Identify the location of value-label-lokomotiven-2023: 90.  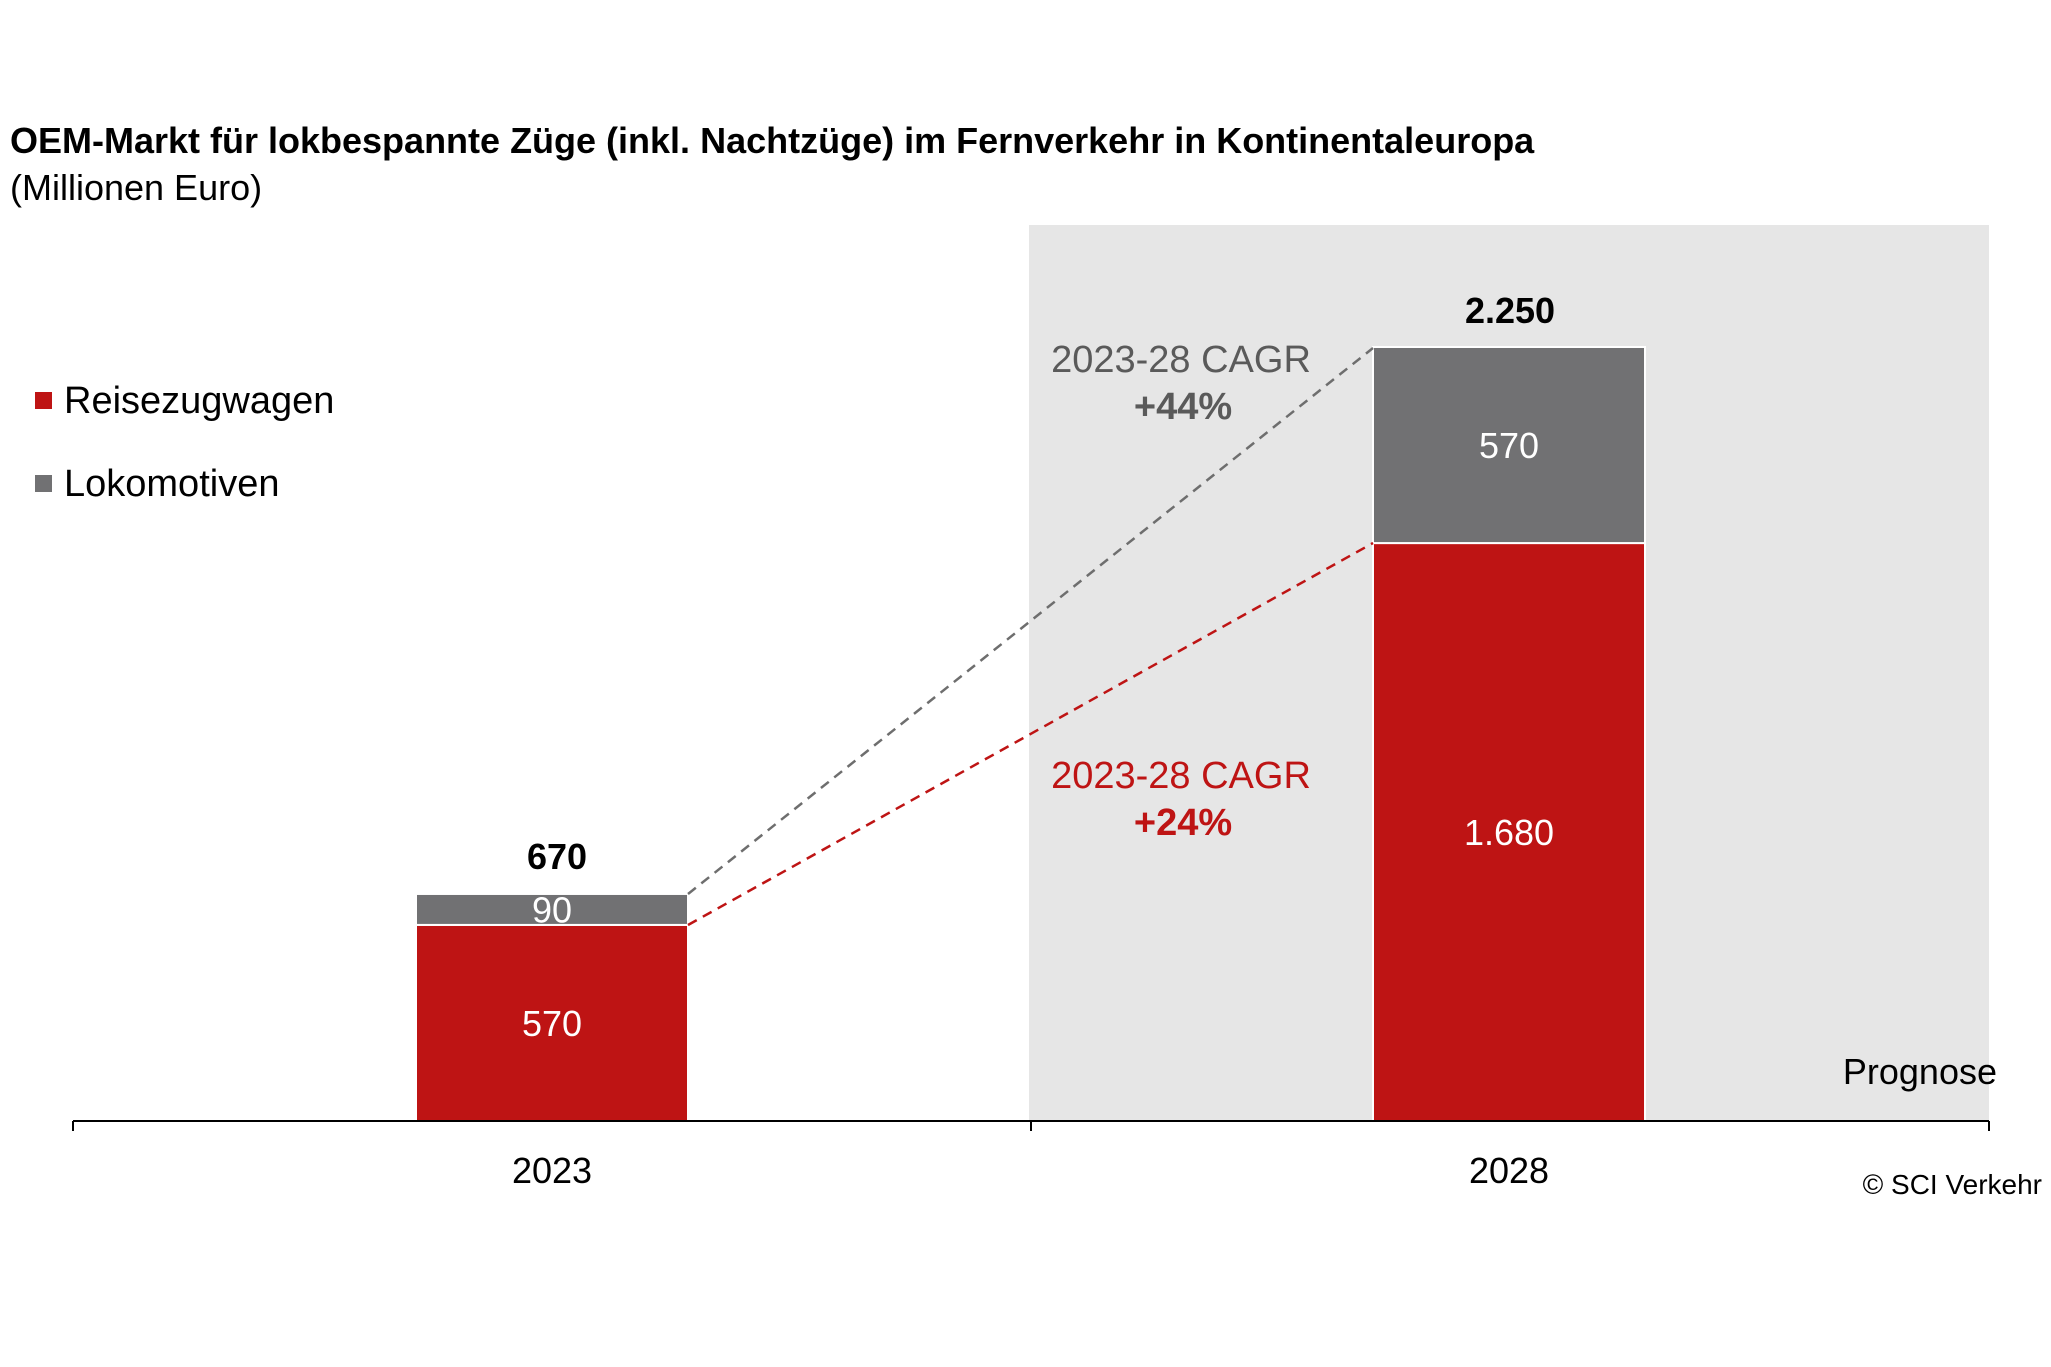
(552, 909).